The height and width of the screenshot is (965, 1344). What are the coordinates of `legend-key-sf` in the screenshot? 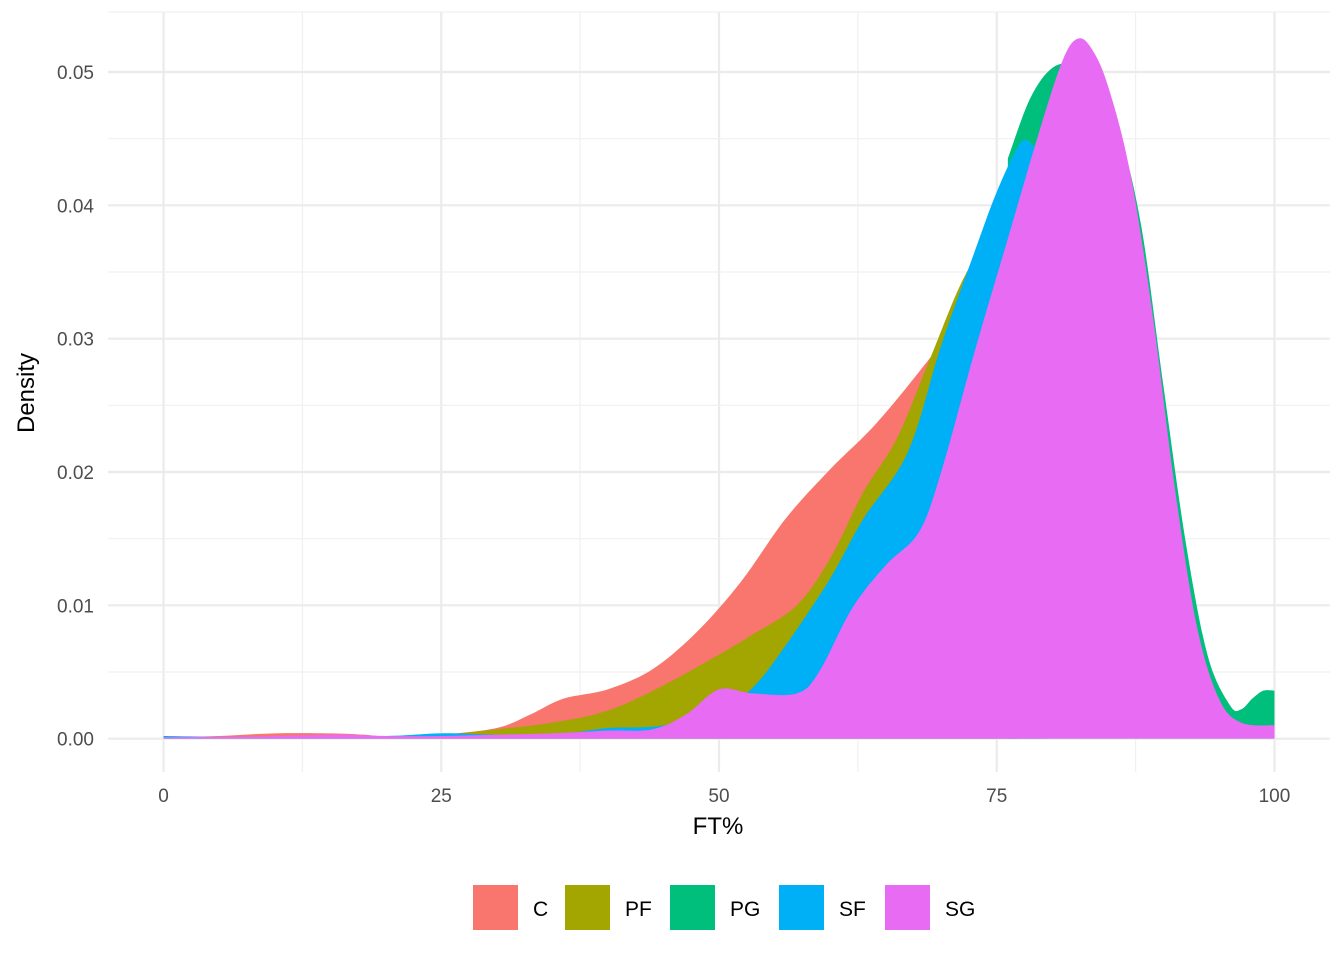 It's located at (801, 907).